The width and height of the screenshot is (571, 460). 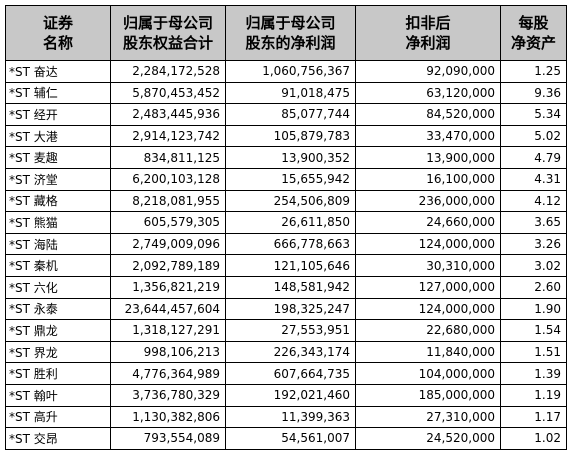 What do you see at coordinates (290, 352) in the screenshot?
I see `value-cell: 226,343,174` at bounding box center [290, 352].